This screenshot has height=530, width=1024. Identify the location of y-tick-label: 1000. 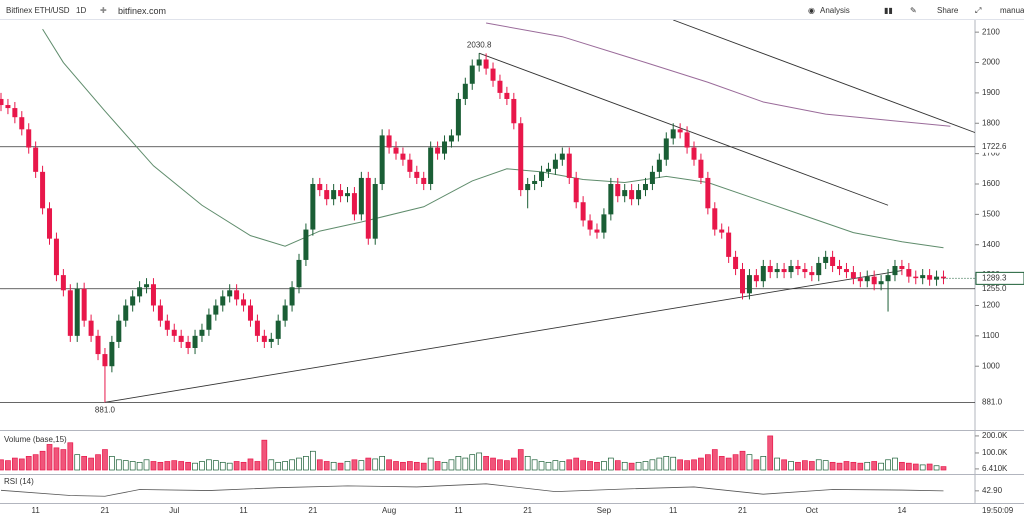
(991, 365).